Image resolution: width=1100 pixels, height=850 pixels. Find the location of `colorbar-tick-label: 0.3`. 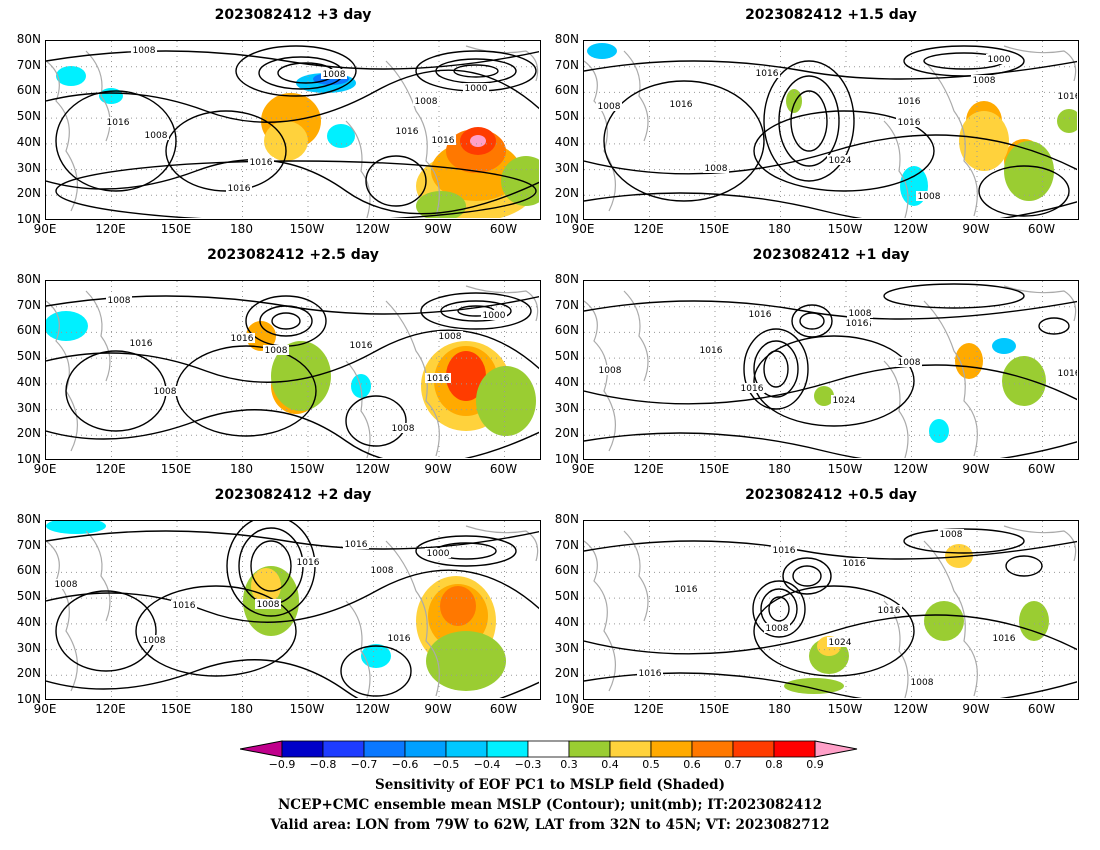

colorbar-tick-label: 0.3 is located at coordinates (569, 764).